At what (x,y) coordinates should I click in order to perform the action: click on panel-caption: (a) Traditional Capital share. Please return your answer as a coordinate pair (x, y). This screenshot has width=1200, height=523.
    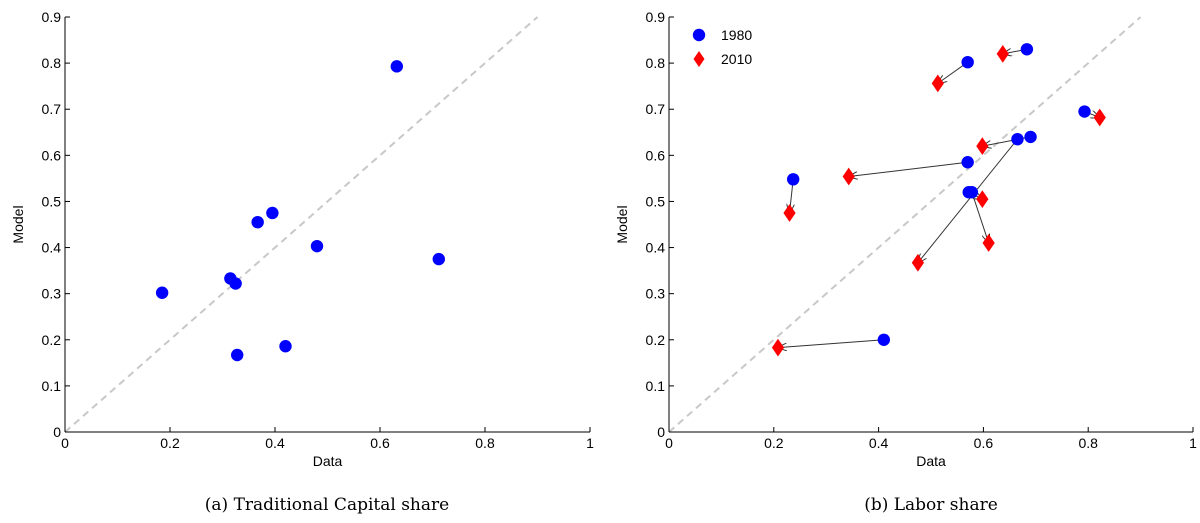
    Looking at the image, I should click on (327, 505).